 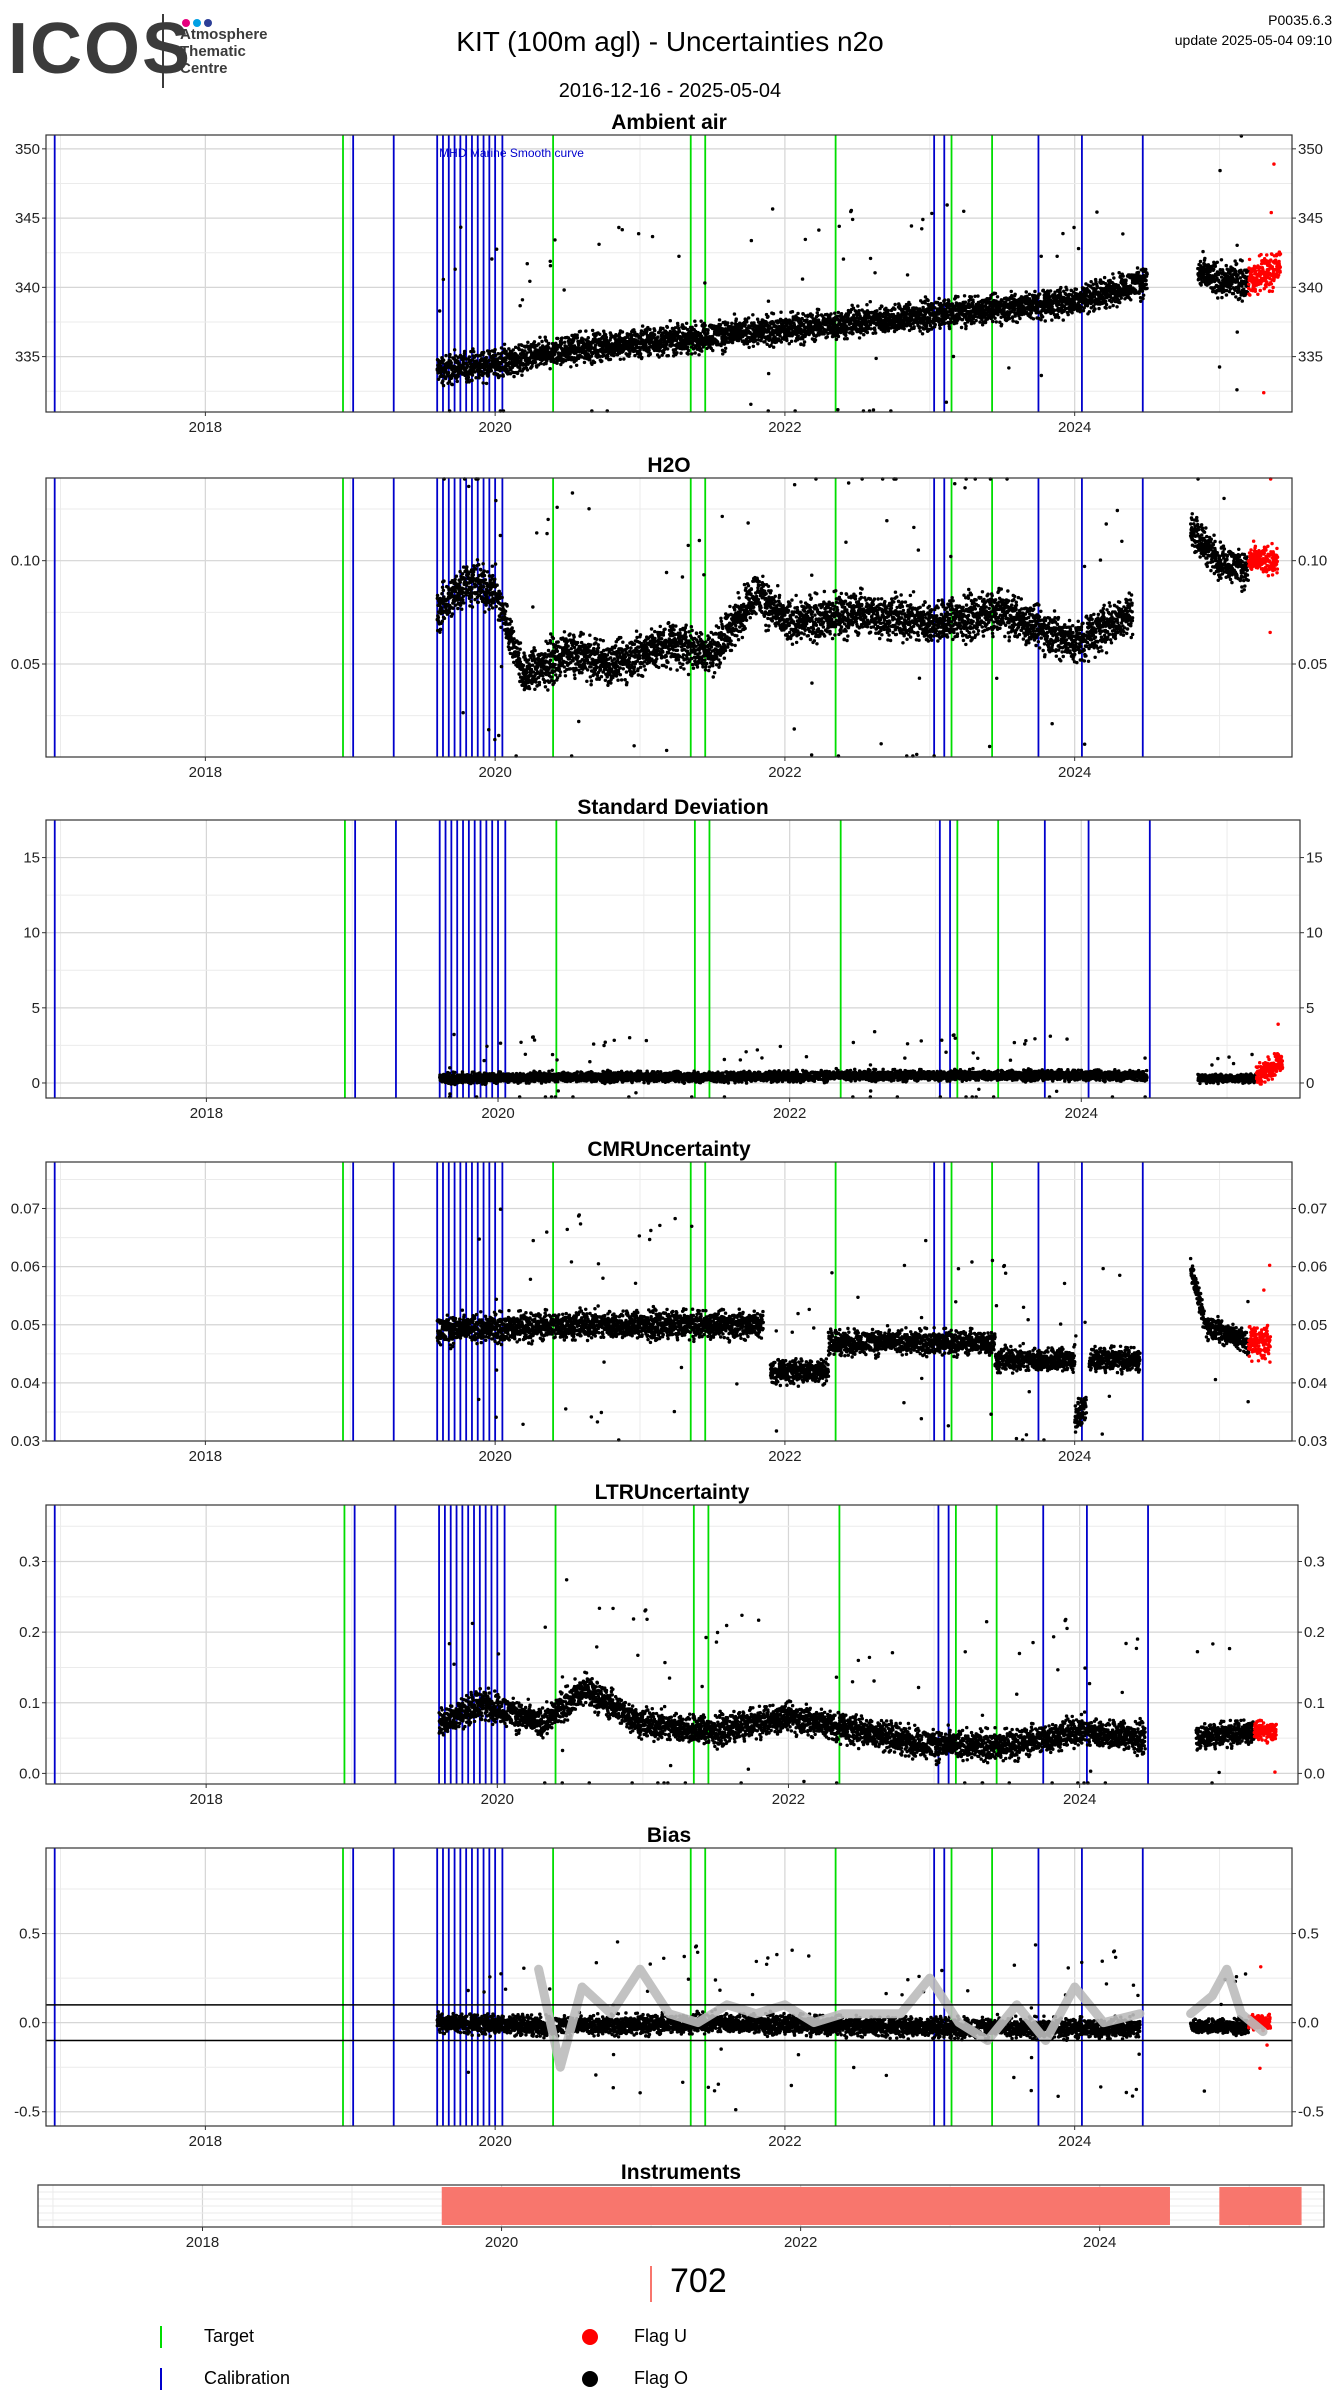 I want to click on y-tick-label-right: 10, so click(x=1314, y=933).